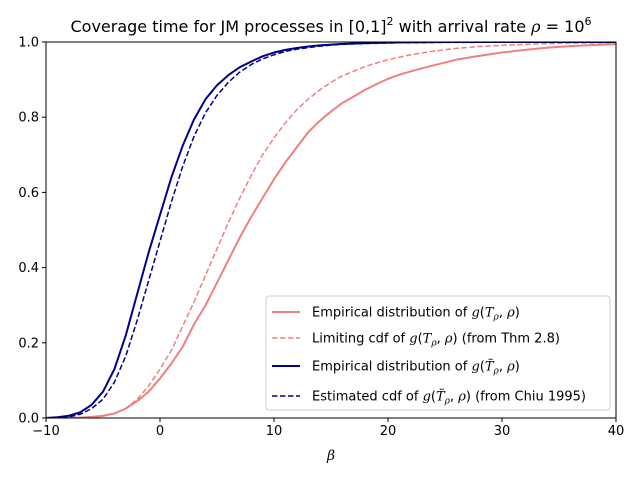 The width and height of the screenshot is (640, 480). I want to click on y-axis-ticks: 0.0 0.2 0.4 0.6 0.8 1.0, so click(32, 231).